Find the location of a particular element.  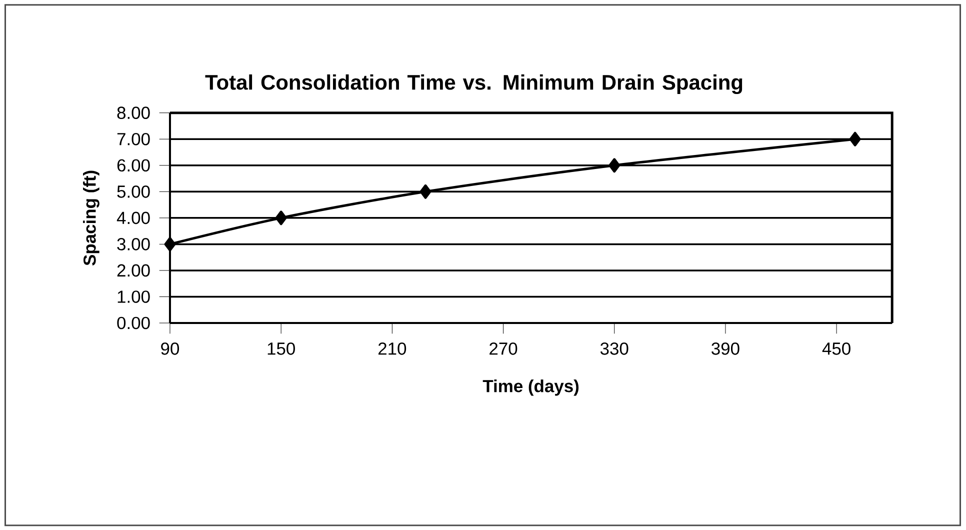

y-tick-label: 5.00 is located at coordinates (133, 191).